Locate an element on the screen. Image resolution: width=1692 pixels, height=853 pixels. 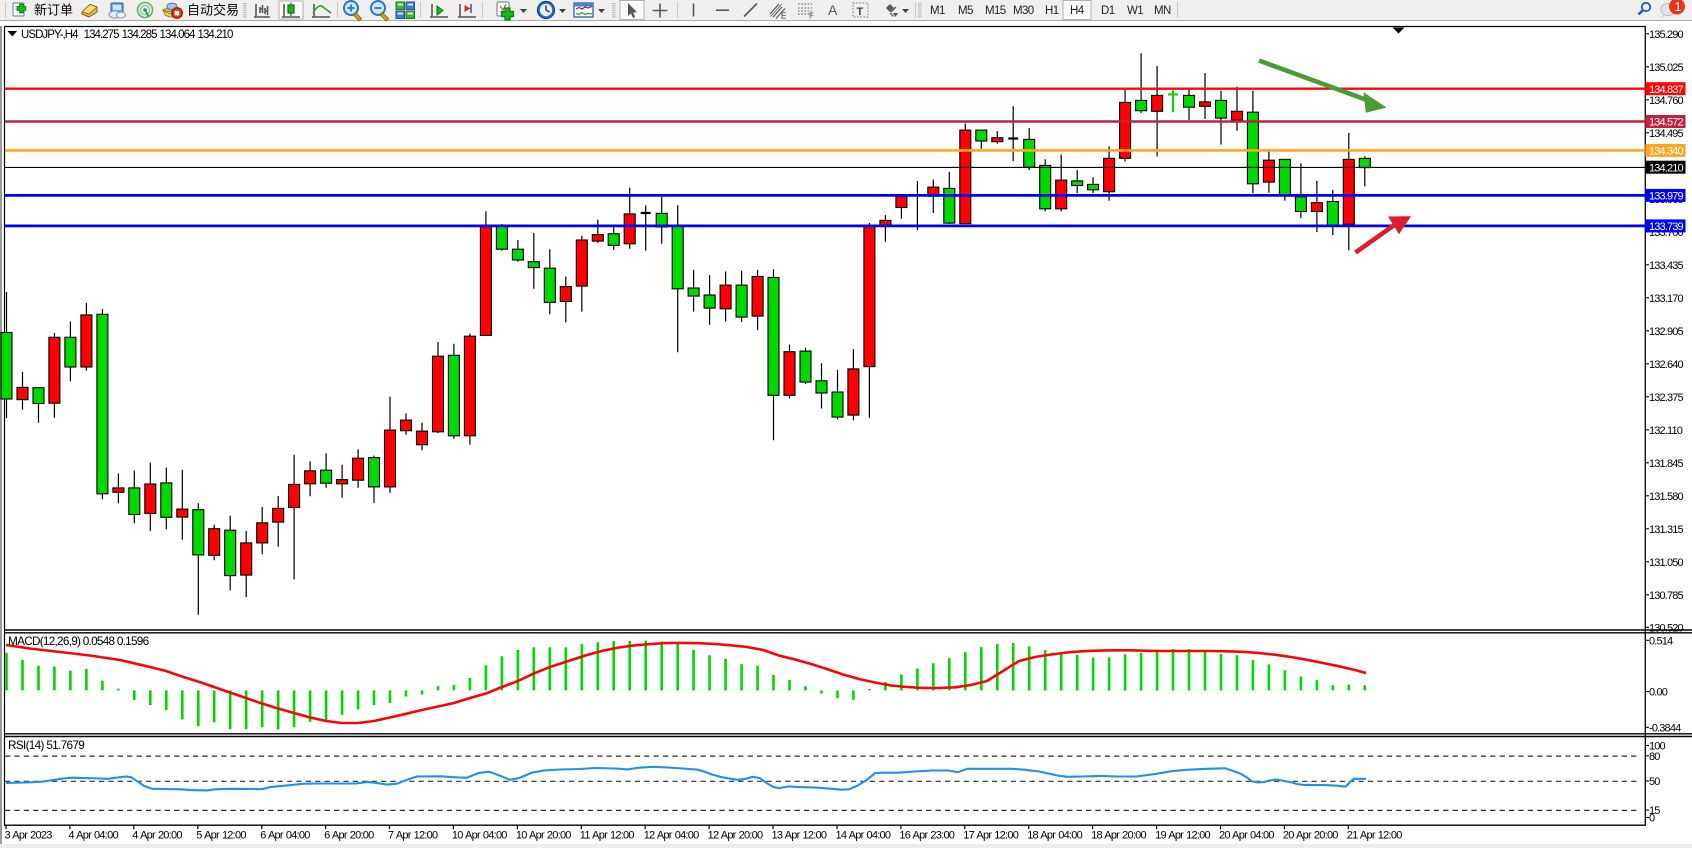
svg-text: 19 Apr 12:00 is located at coordinates (1182, 835).